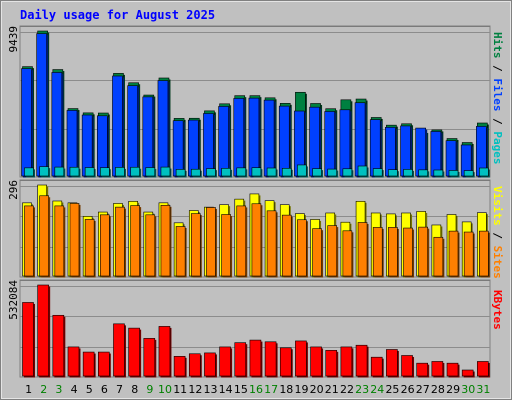 The width and height of the screenshot is (512, 400). What do you see at coordinates (468, 389) in the screenshot?
I see `x-tick-label-day-30: 30` at bounding box center [468, 389].